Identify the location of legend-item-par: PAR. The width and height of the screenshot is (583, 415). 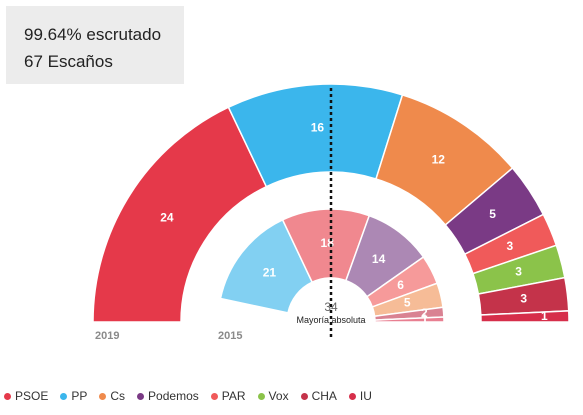
(228, 396).